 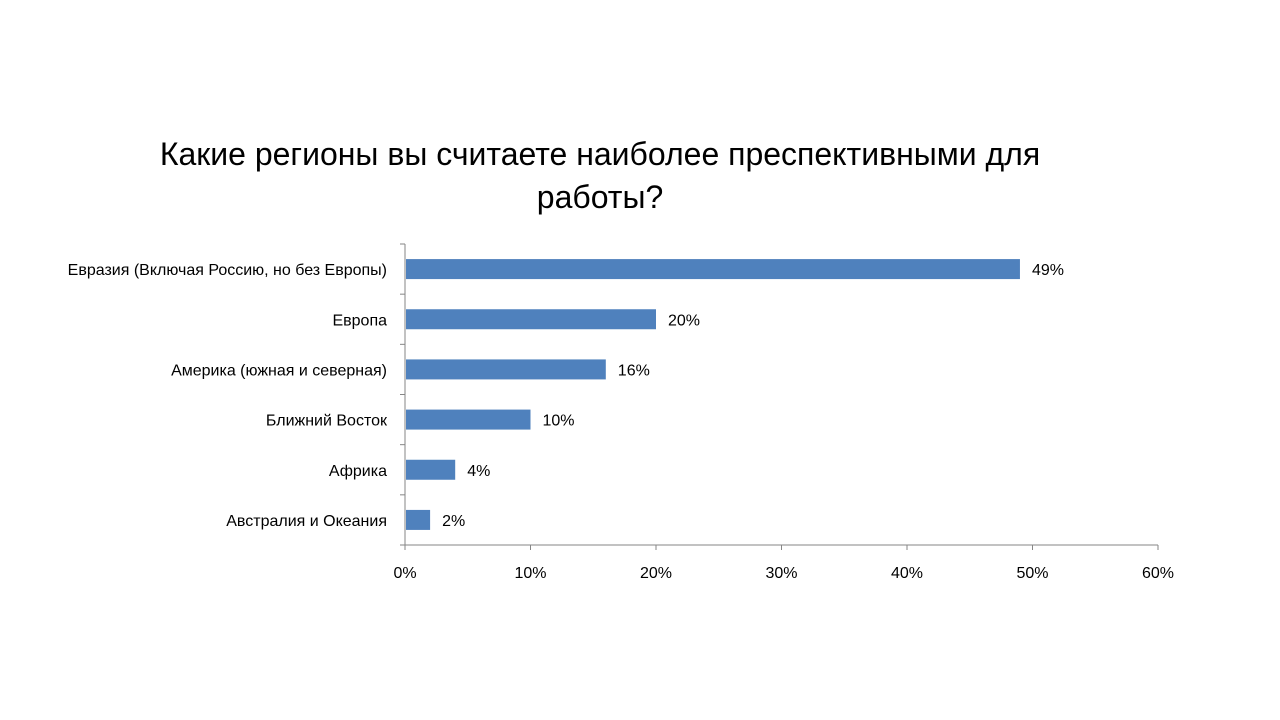 What do you see at coordinates (453, 521) in the screenshot?
I see `bar-value-label: 2%` at bounding box center [453, 521].